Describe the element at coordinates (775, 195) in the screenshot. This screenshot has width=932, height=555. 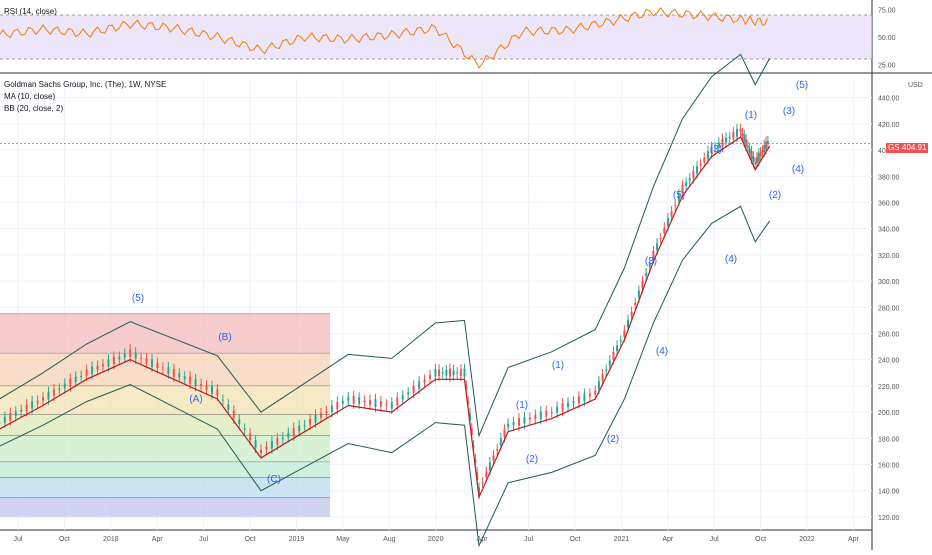
I see `wave-label: (2)` at that location.